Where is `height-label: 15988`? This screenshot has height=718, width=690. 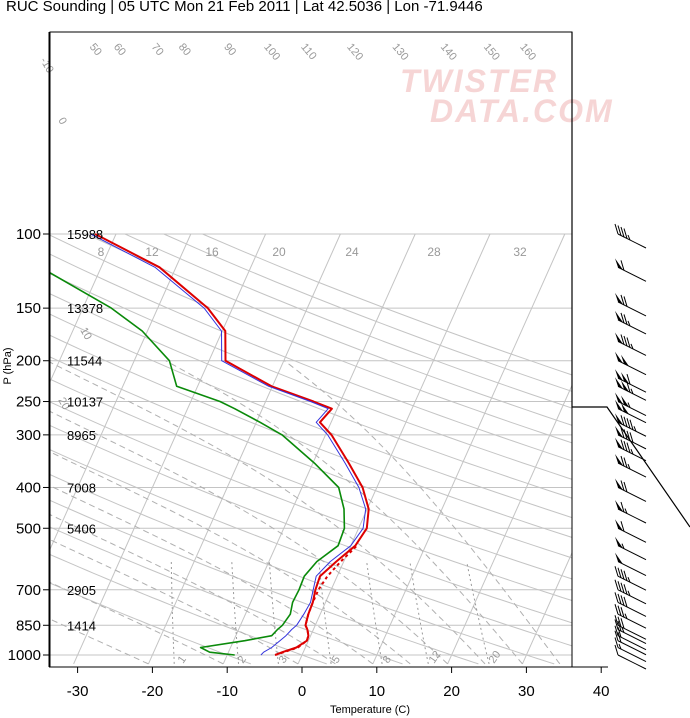 height-label: 15988 is located at coordinates (85, 234).